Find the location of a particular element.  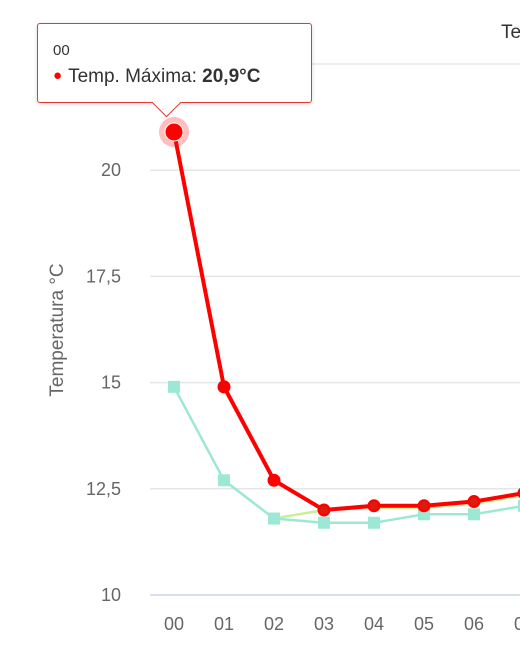

x-tick-label: 00 is located at coordinates (174, 624).